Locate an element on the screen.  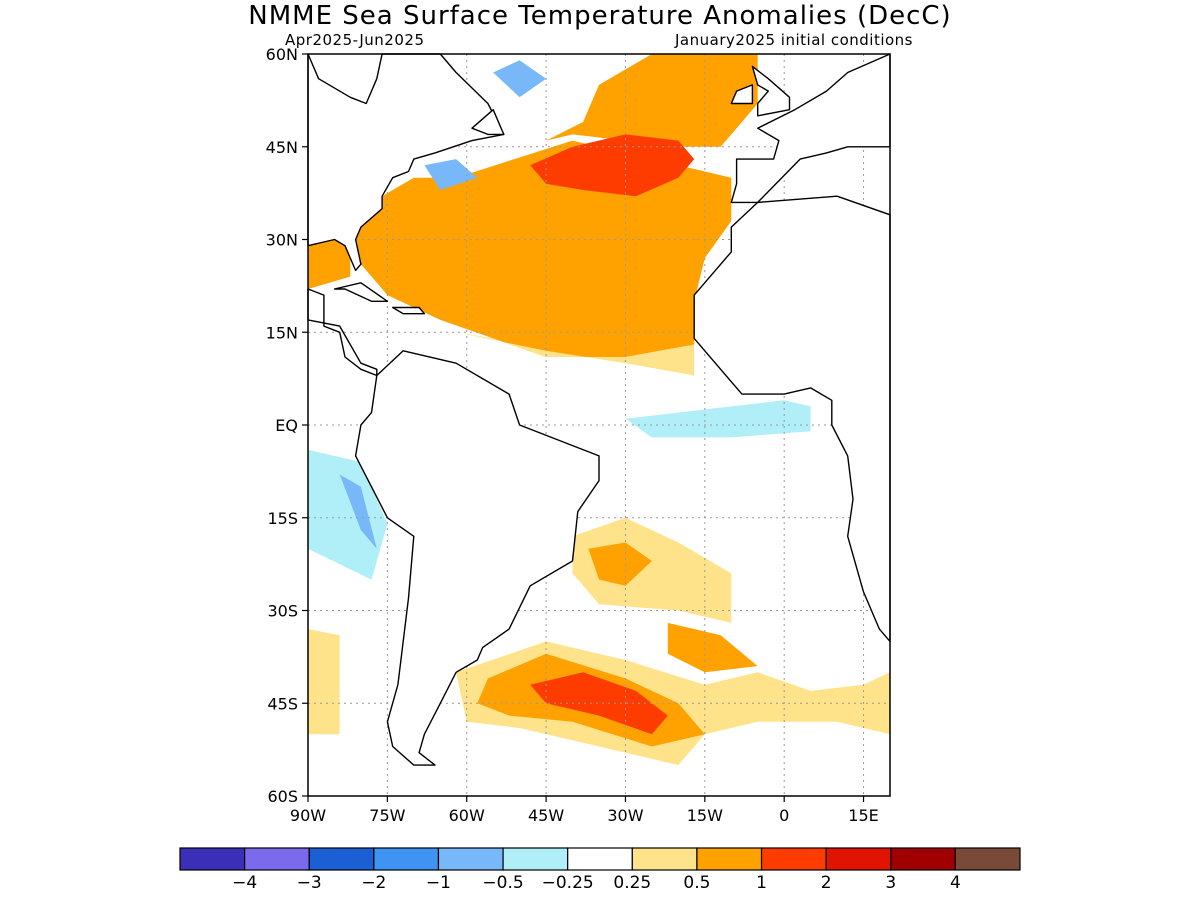
lat-tick-label: 15S is located at coordinates (282, 518).